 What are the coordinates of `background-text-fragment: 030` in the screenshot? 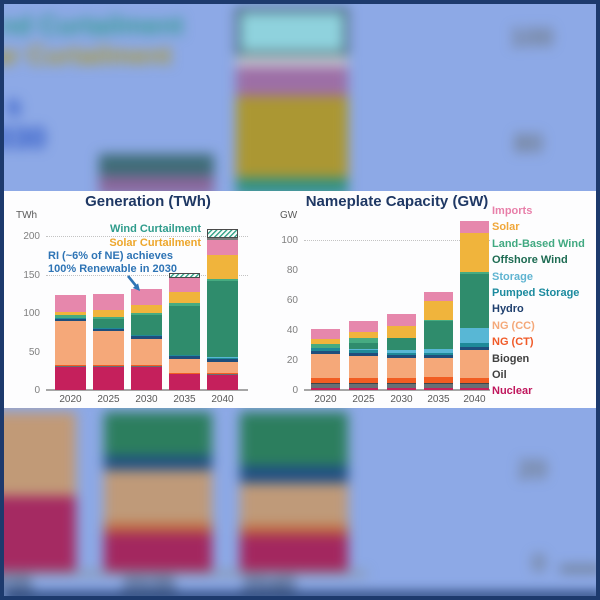 It's located at (25, 138).